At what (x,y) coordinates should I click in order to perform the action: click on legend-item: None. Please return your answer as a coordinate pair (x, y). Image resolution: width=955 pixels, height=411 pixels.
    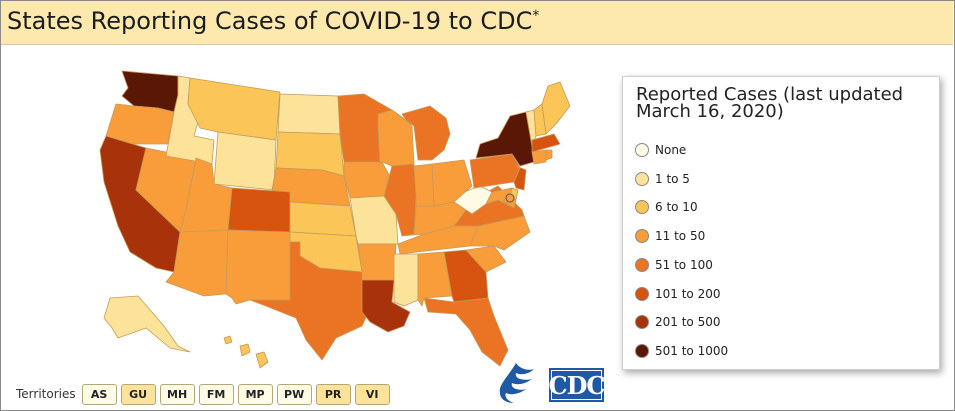
    Looking at the image, I should click on (660, 150).